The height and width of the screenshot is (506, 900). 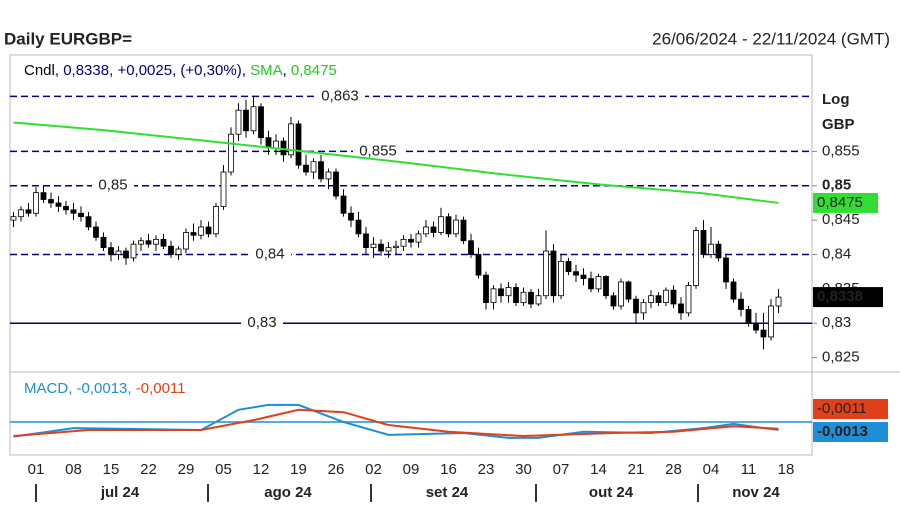 I want to click on x-tick-label: 08, so click(x=73, y=469).